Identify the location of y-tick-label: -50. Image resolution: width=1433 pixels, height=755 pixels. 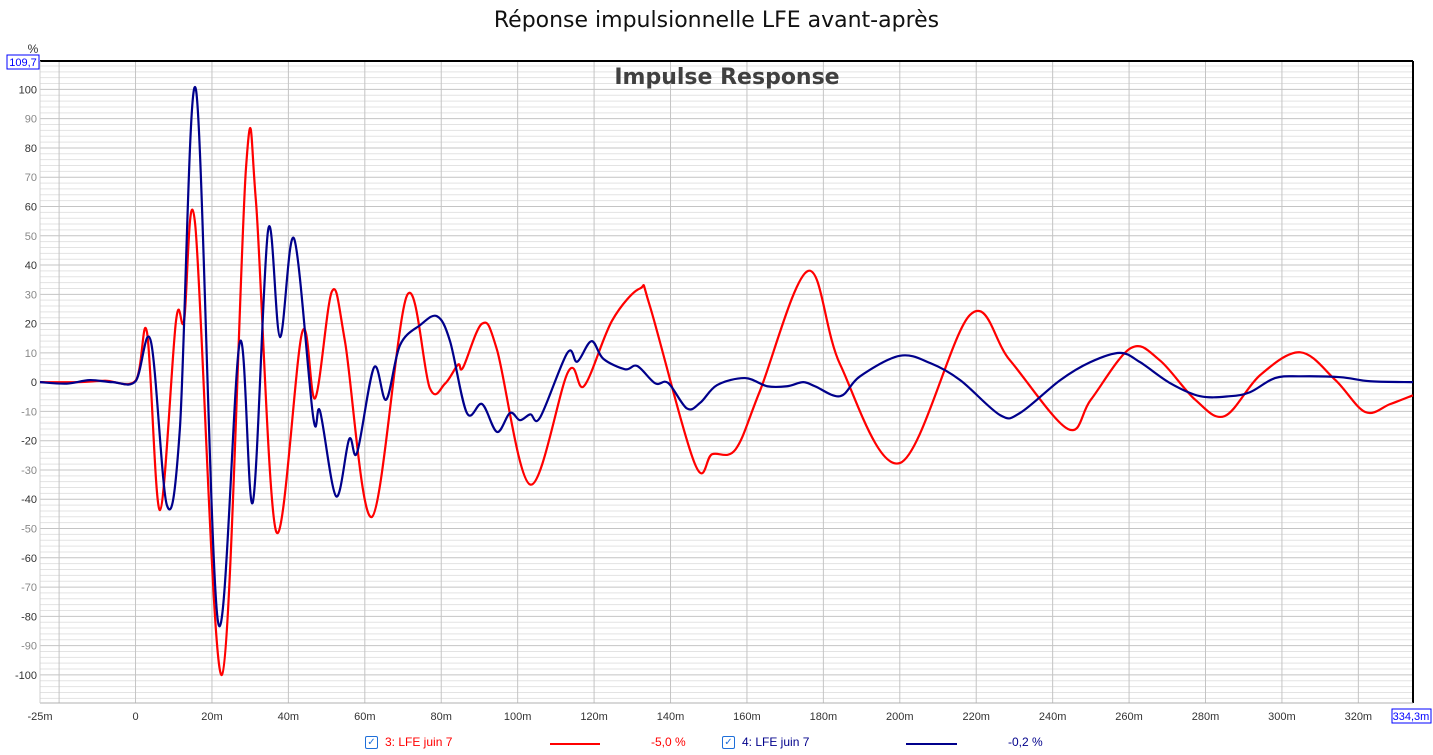
(29, 530).